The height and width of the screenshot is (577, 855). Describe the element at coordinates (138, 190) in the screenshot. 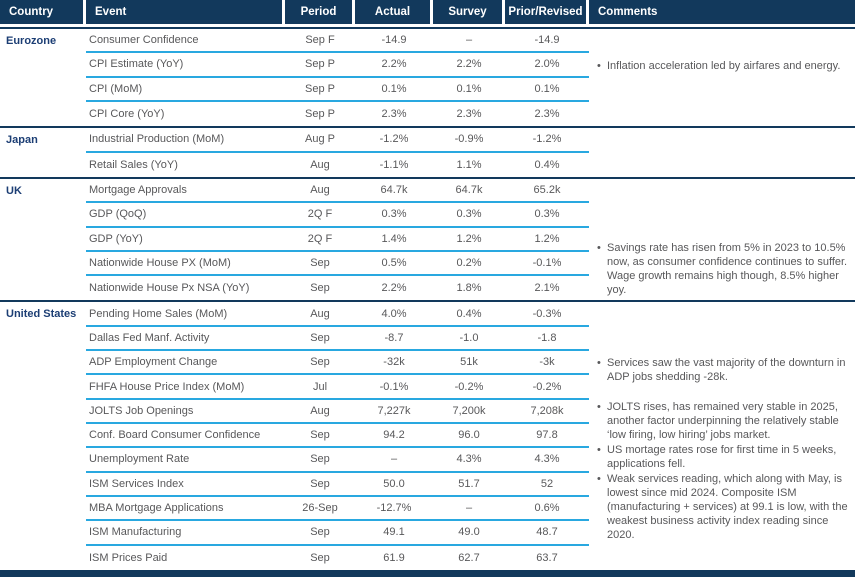

I see `event-cell: Mortgage Approvals` at that location.